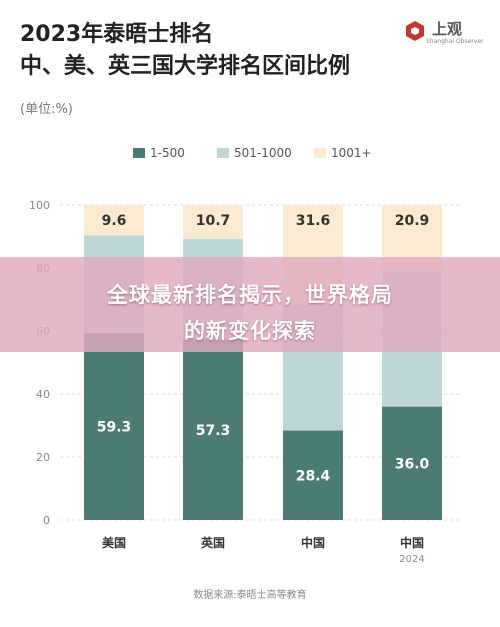 The height and width of the screenshot is (627, 500). I want to click on data-label: 10.7, so click(213, 221).